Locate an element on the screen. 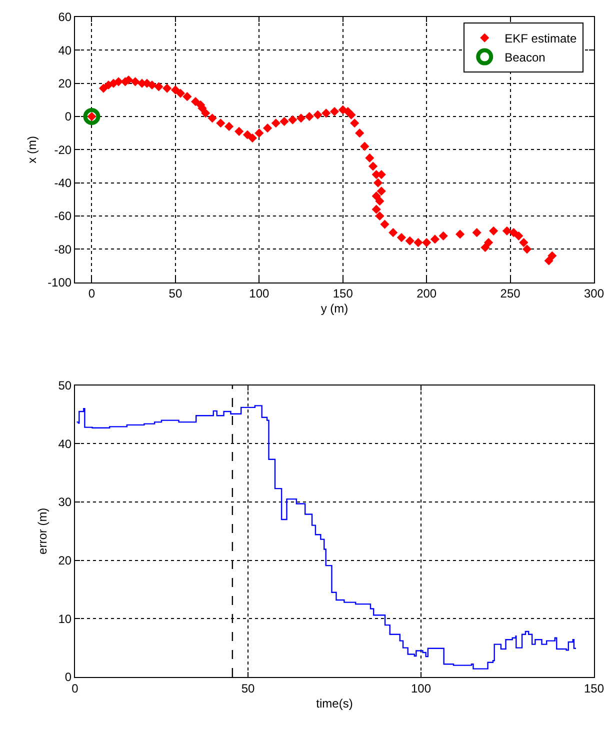  y-tick-label: -80 is located at coordinates (63, 249).